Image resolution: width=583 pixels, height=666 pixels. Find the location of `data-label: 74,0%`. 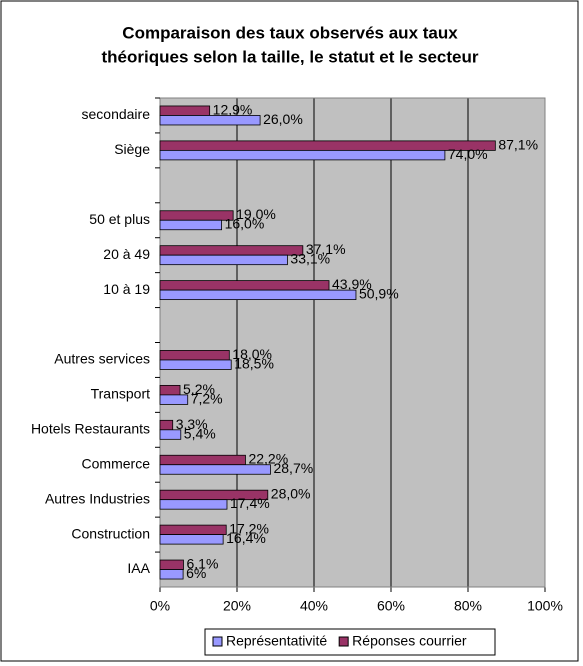

data-label: 74,0% is located at coordinates (468, 154).